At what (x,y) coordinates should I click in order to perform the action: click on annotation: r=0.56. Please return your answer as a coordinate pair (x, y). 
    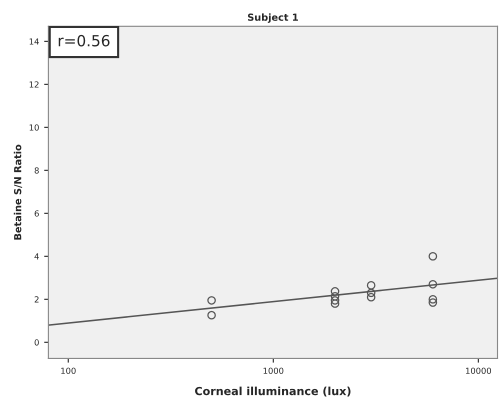
    Looking at the image, I should click on (84, 40).